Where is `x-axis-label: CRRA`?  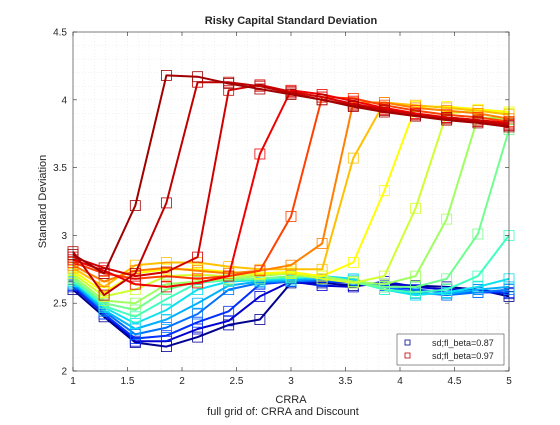 x-axis-label: CRRA is located at coordinates (291, 400).